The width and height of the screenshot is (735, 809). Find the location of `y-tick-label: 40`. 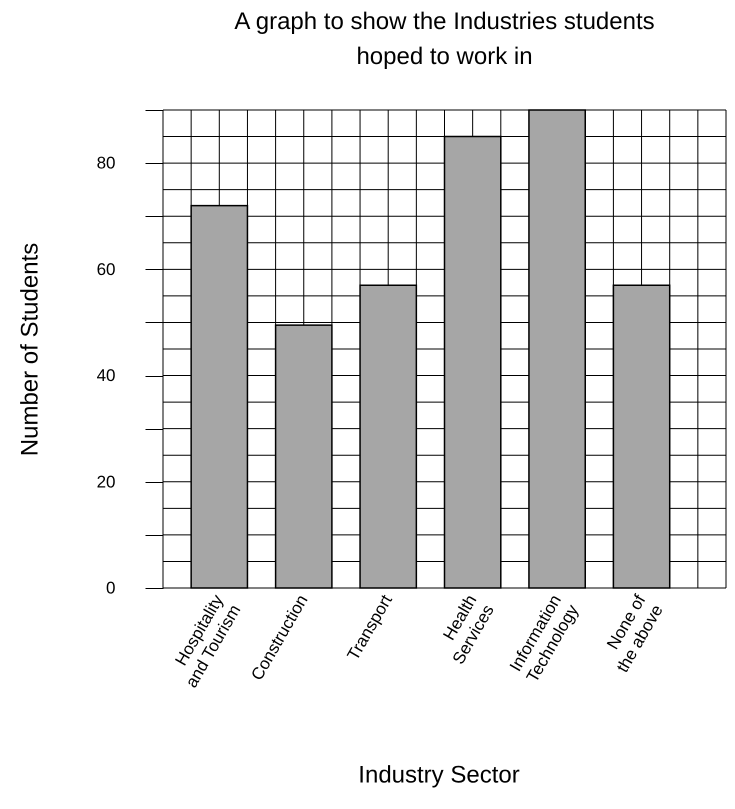

y-tick-label: 40 is located at coordinates (106, 376).